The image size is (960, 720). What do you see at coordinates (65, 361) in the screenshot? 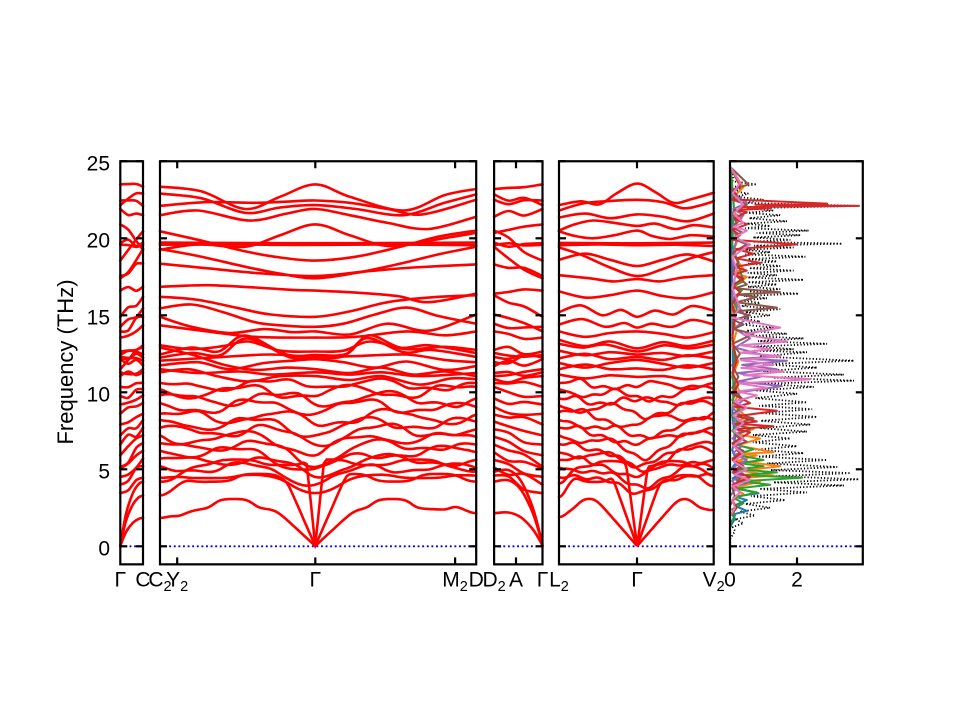
I see `svg-text: Frequency (THz)` at bounding box center [65, 361].